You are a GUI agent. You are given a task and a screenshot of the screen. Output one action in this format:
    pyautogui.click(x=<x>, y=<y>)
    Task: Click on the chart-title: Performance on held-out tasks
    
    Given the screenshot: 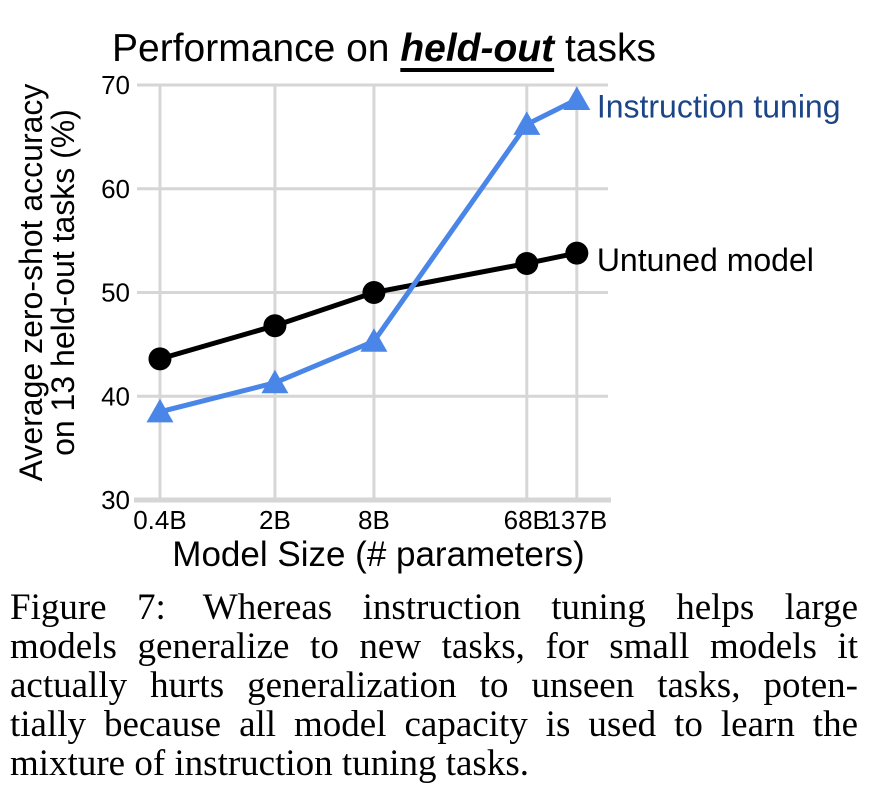 What is the action you would take?
    pyautogui.click(x=384, y=49)
    